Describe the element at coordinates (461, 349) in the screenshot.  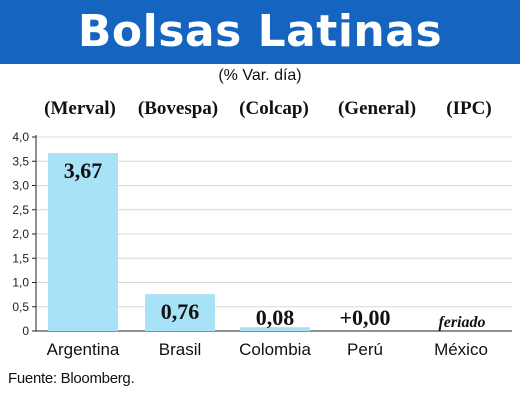
I see `x-tick-label: México` at that location.